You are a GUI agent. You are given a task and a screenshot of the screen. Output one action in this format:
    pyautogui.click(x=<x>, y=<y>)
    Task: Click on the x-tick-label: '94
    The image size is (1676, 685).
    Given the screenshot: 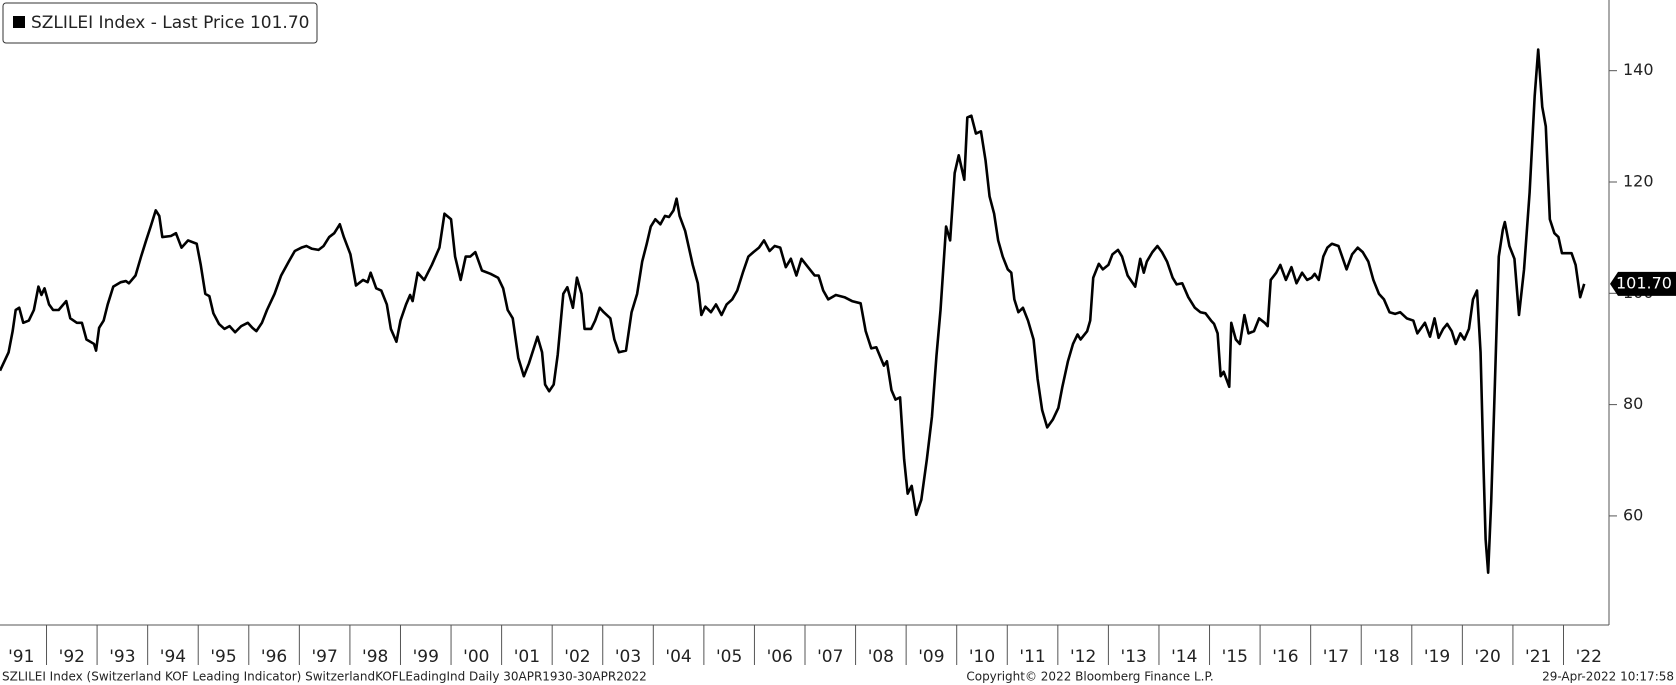 What is the action you would take?
    pyautogui.click(x=173, y=657)
    